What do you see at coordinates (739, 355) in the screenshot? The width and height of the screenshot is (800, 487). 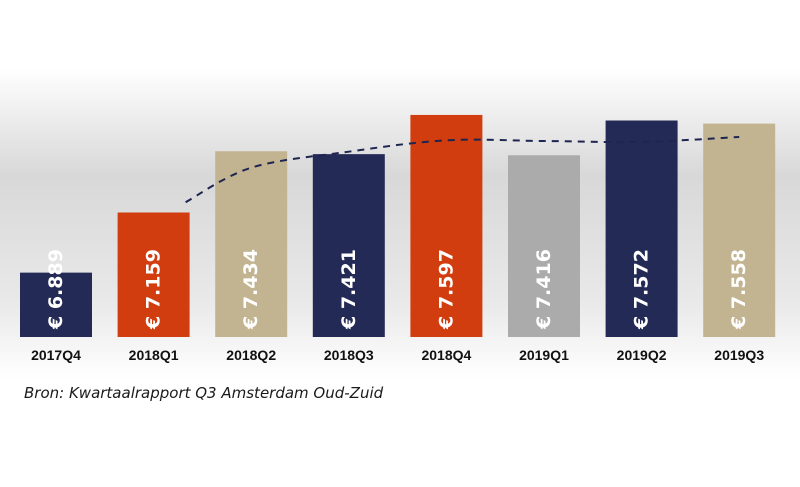 I see `x-tick-2019Q3: 2019Q3` at bounding box center [739, 355].